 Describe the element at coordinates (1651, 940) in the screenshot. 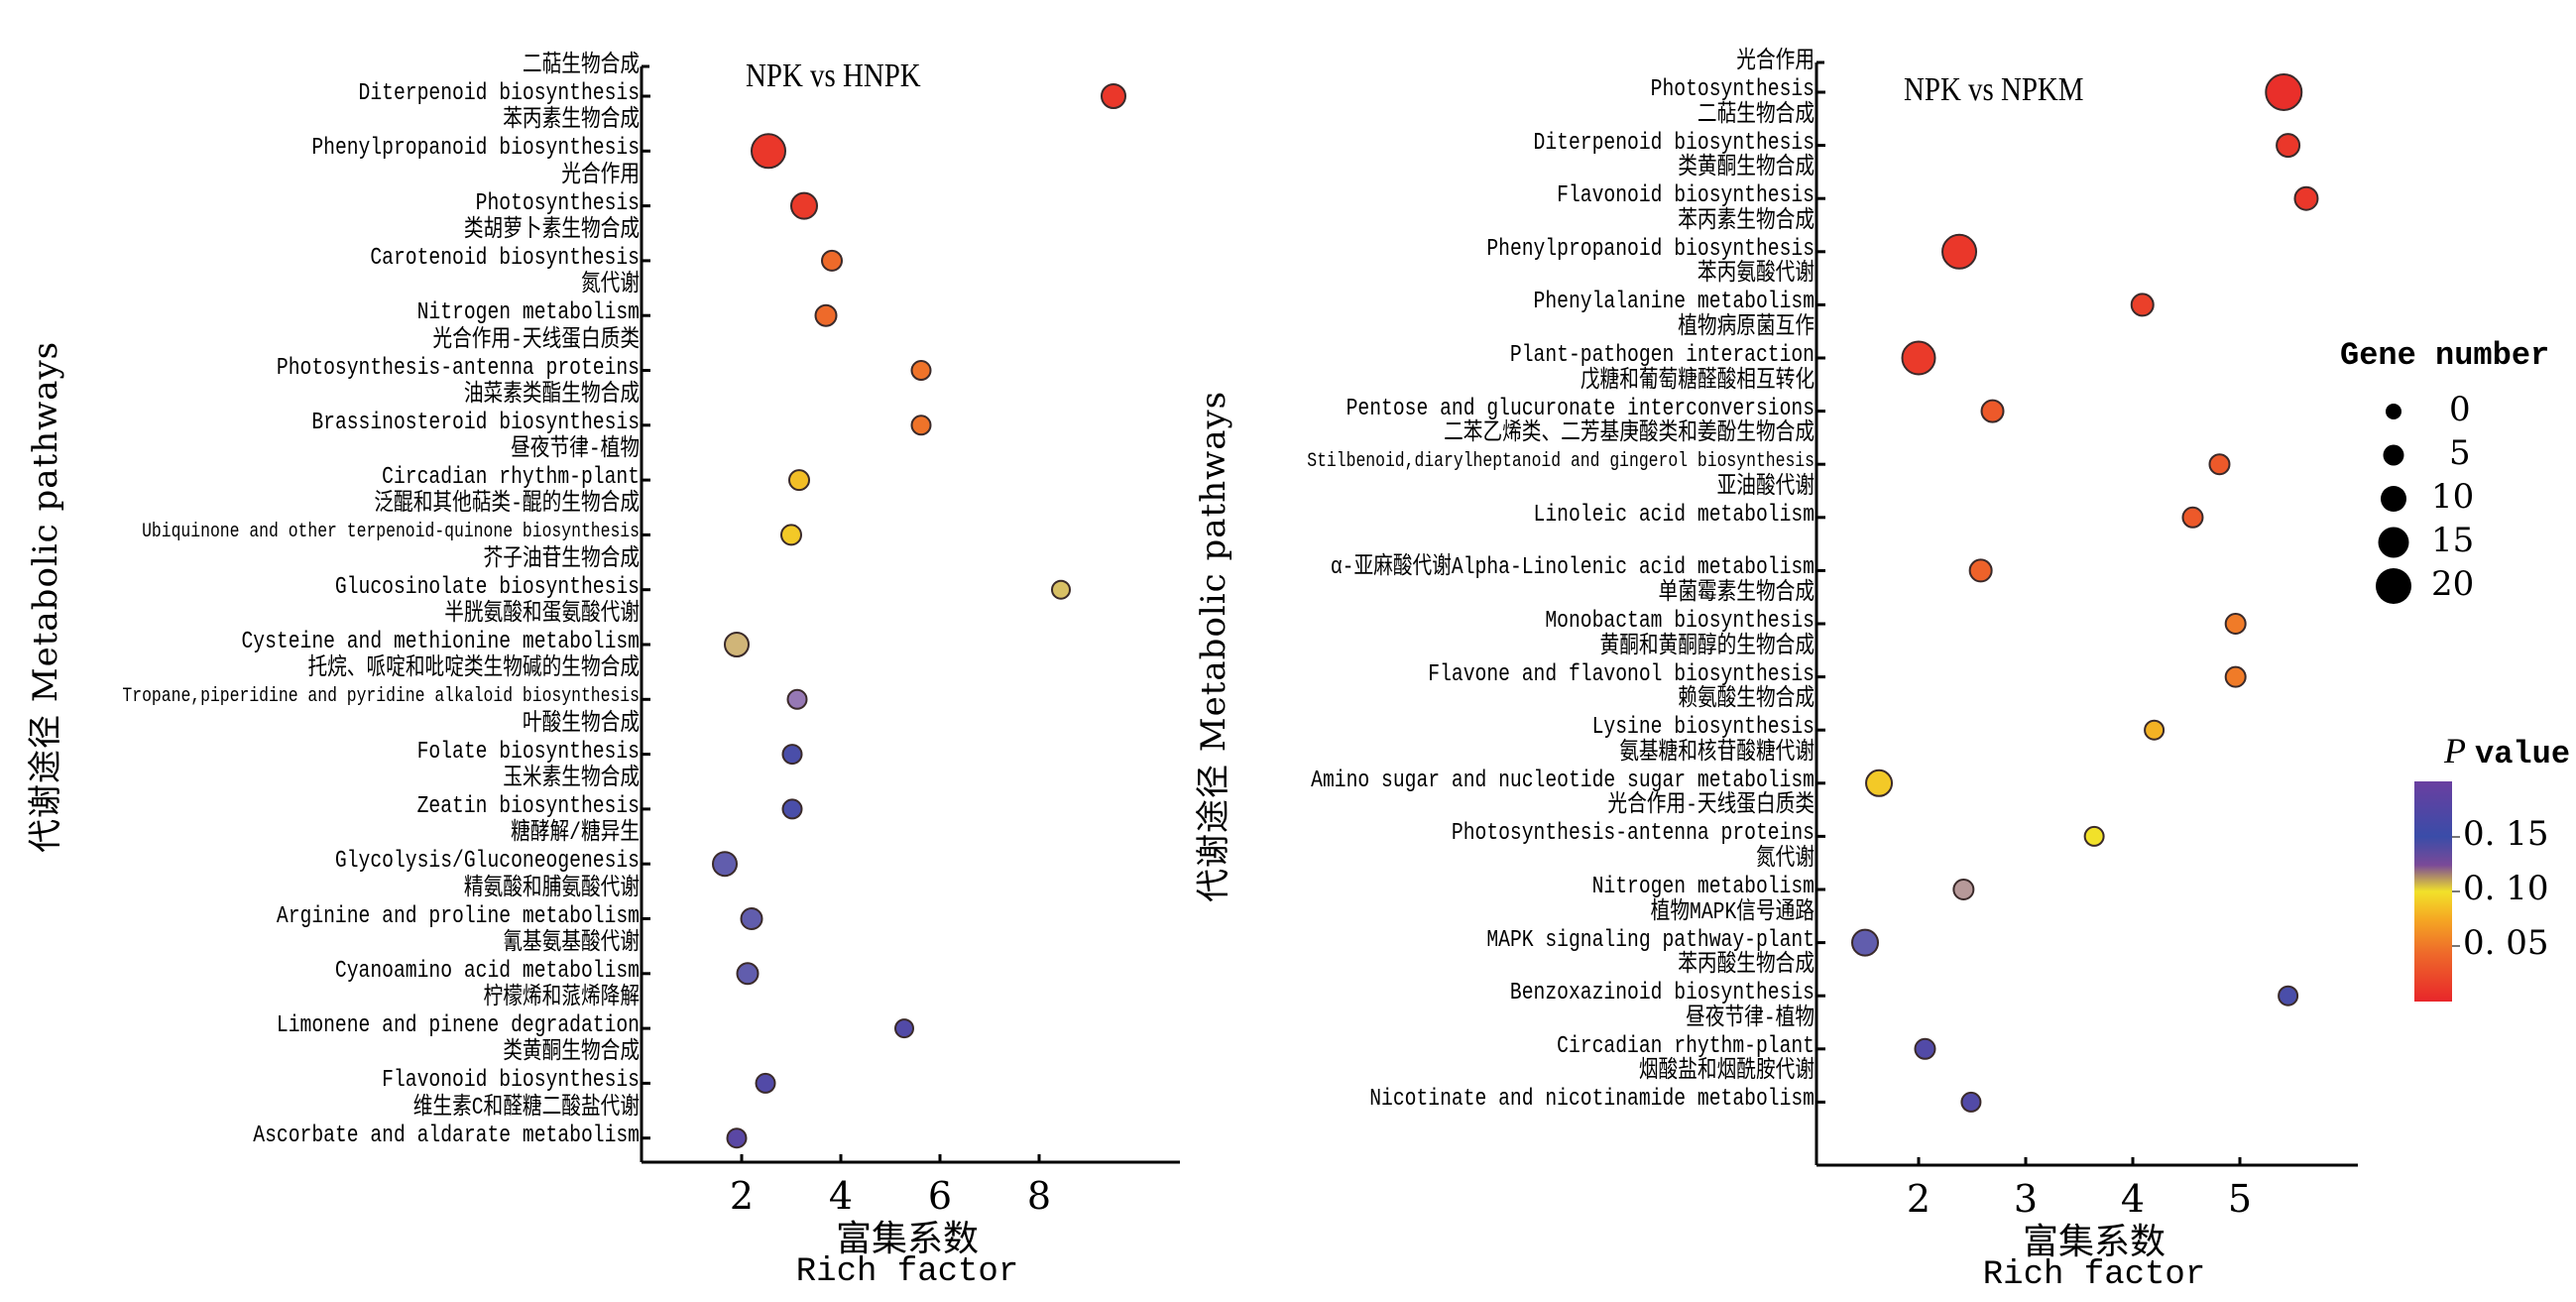

I see `pathway-label-en: MAPK signaling pathway-plant` at that location.